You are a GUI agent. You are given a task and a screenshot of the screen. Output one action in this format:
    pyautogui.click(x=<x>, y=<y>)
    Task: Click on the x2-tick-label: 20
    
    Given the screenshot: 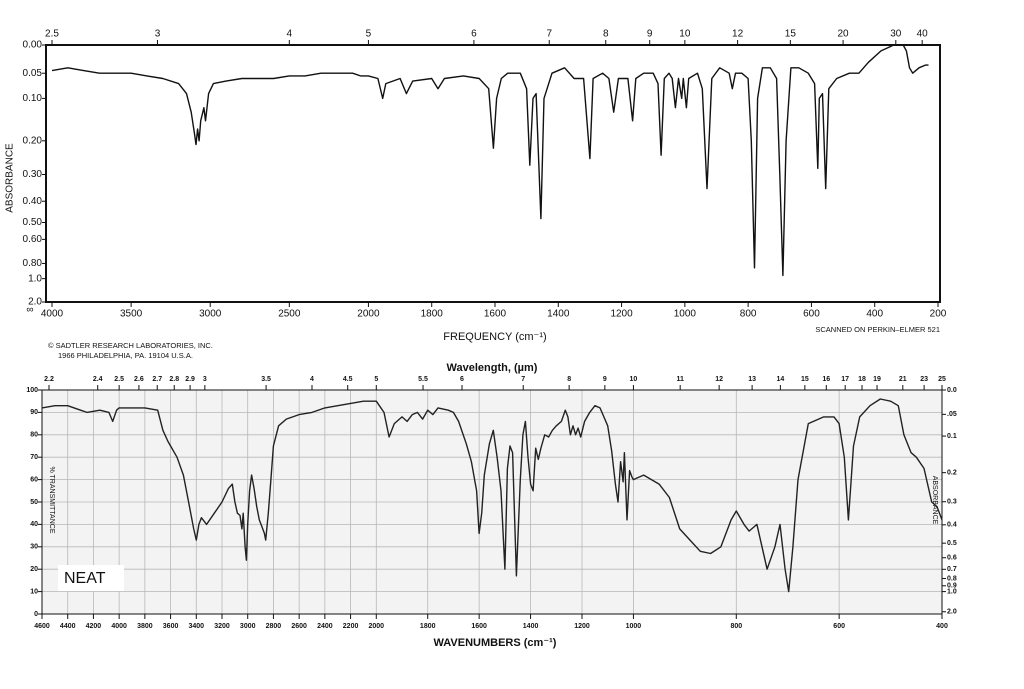 What is the action you would take?
    pyautogui.click(x=844, y=34)
    